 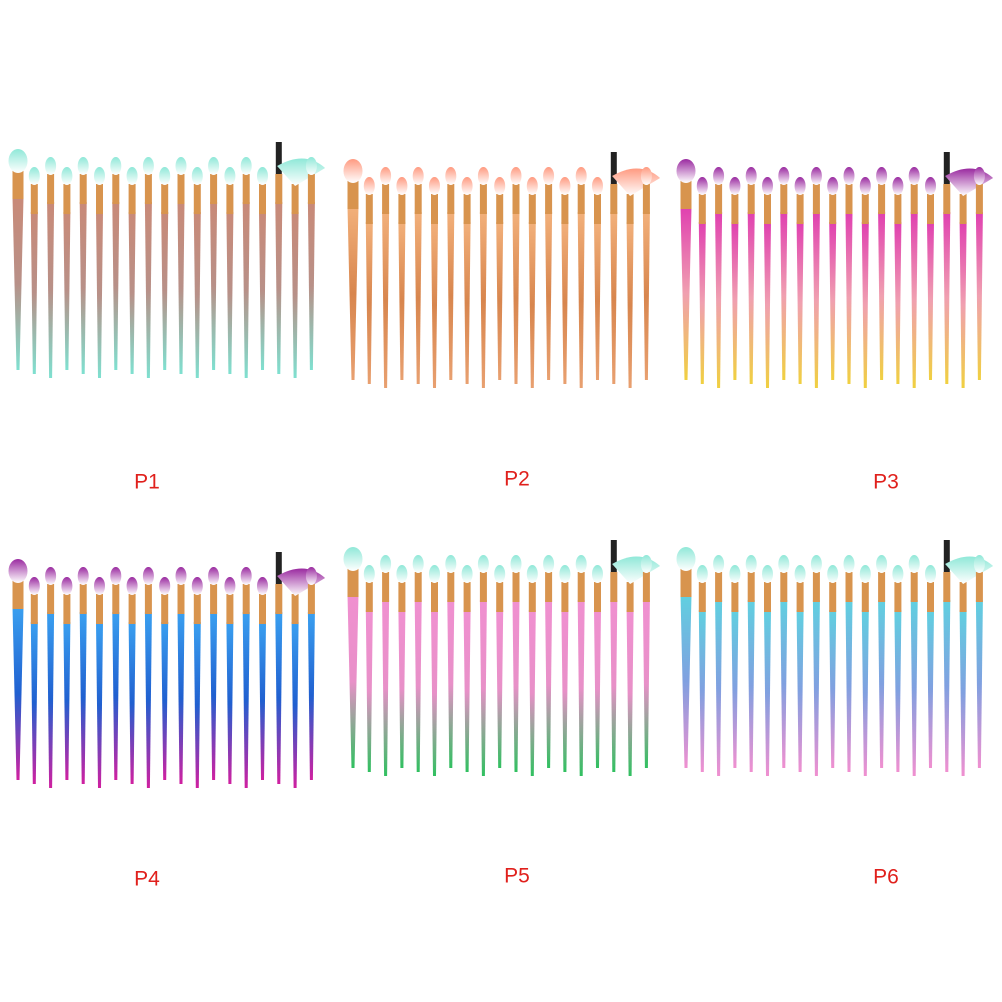 What do you see at coordinates (167, 670) in the screenshot?
I see `brush-set` at bounding box center [167, 670].